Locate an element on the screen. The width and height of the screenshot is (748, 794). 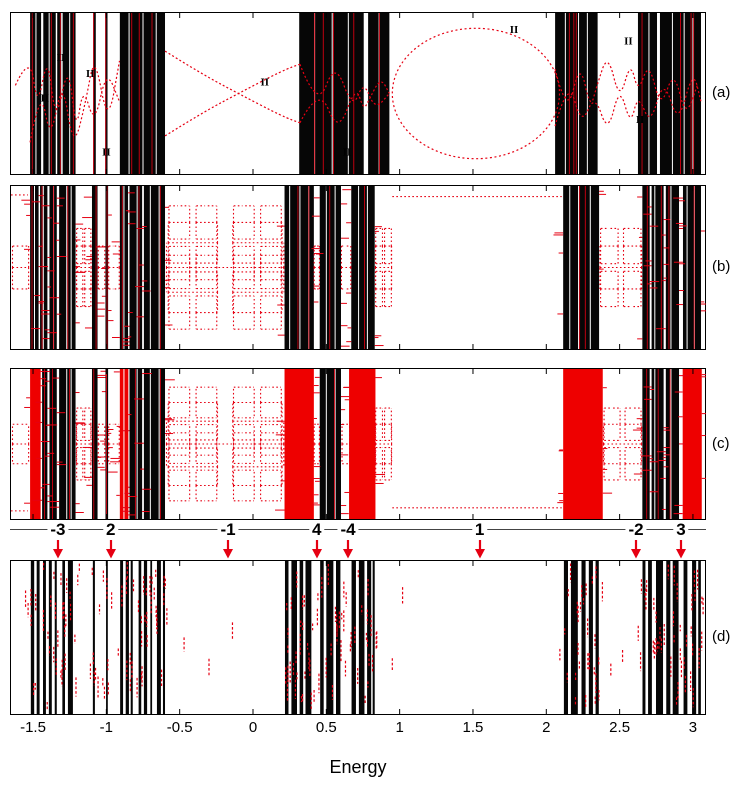
gap-label--3: -3 is located at coordinates (58, 529).